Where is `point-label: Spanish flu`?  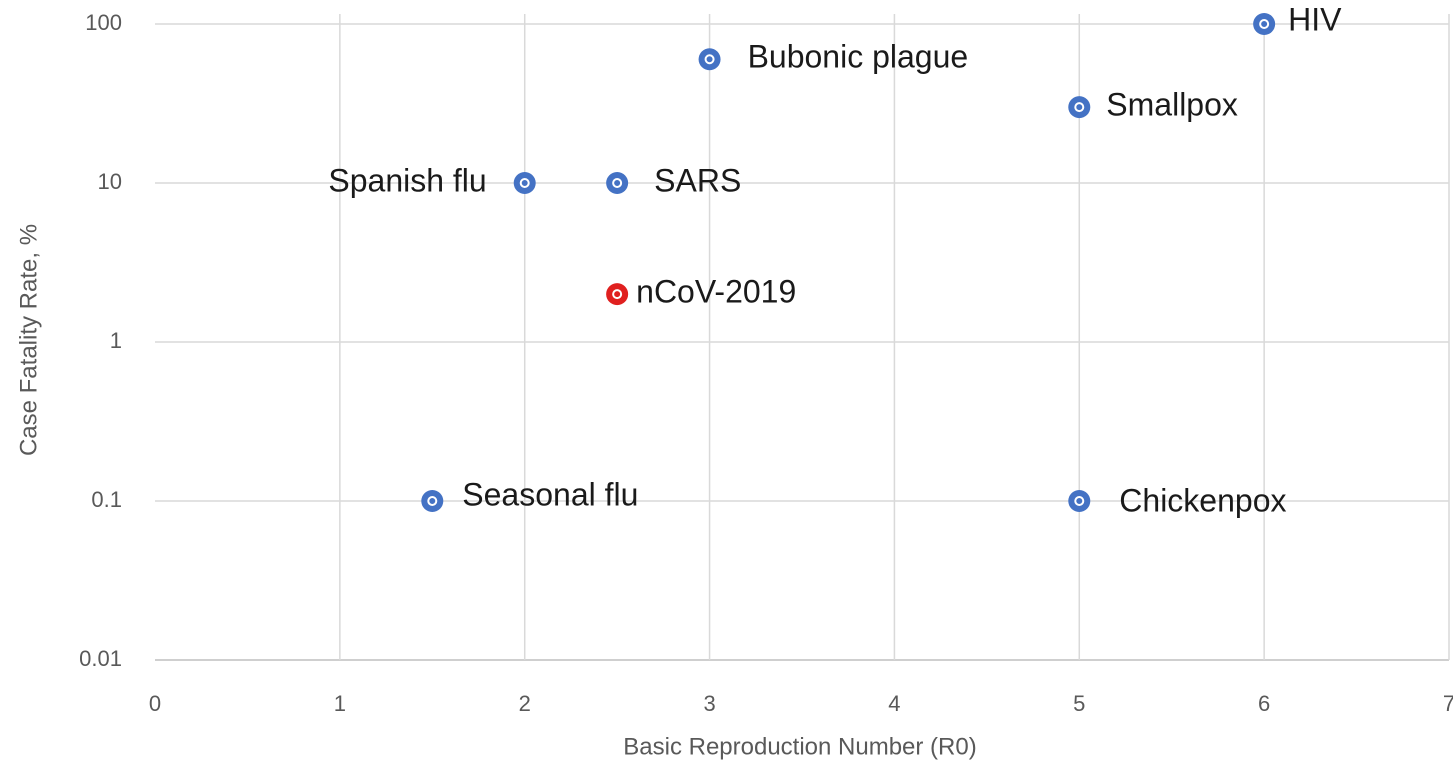 point-label: Spanish flu is located at coordinates (407, 180).